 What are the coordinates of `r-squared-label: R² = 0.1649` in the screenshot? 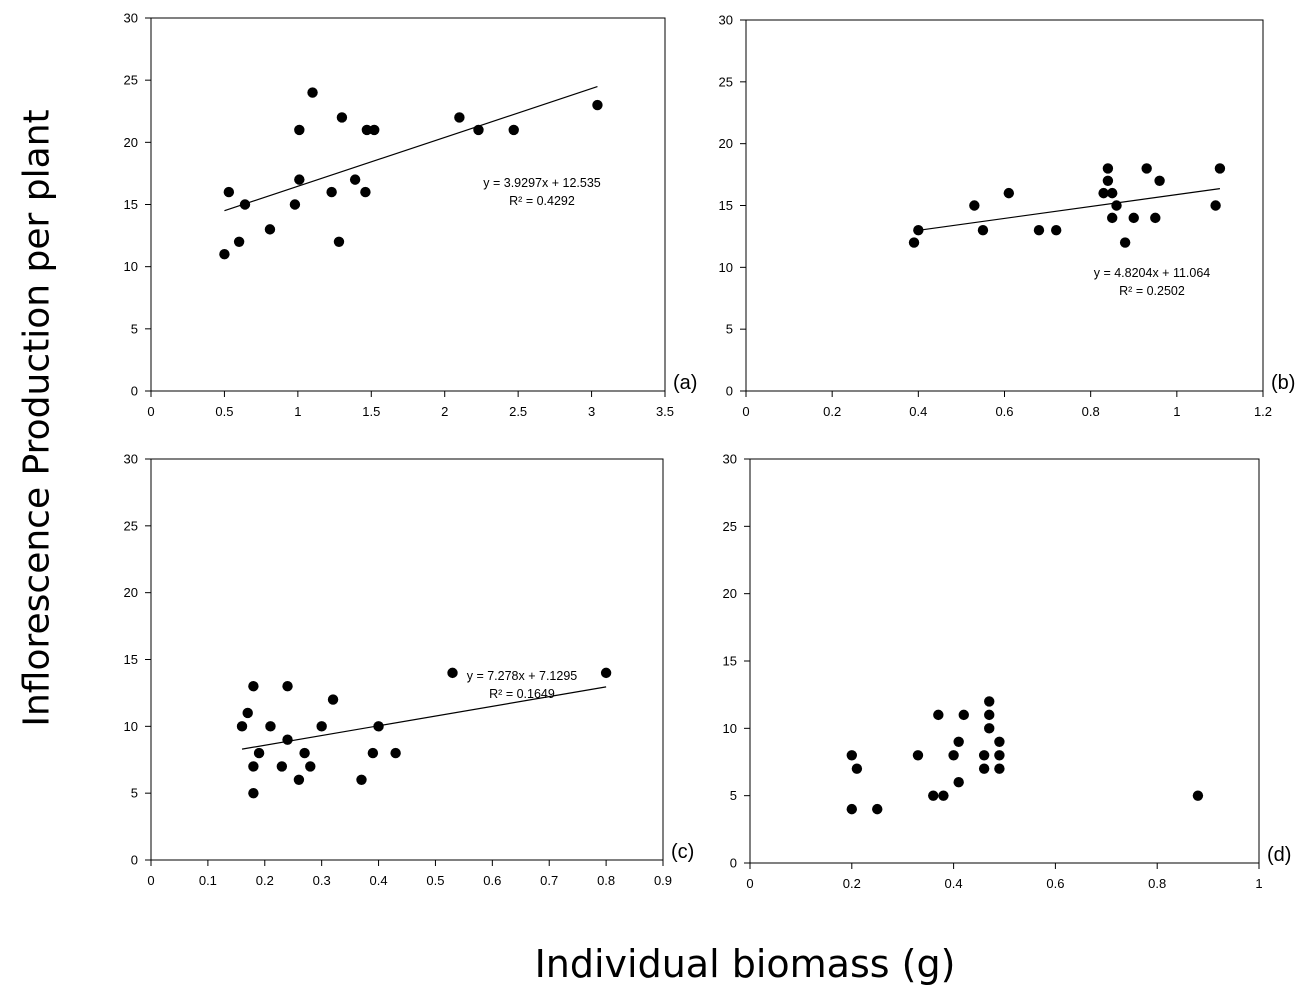 It's located at (522, 694).